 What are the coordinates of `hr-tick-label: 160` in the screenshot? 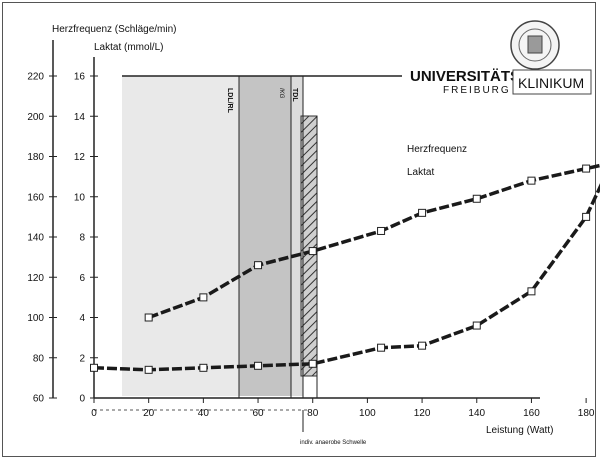 It's located at (35, 197).